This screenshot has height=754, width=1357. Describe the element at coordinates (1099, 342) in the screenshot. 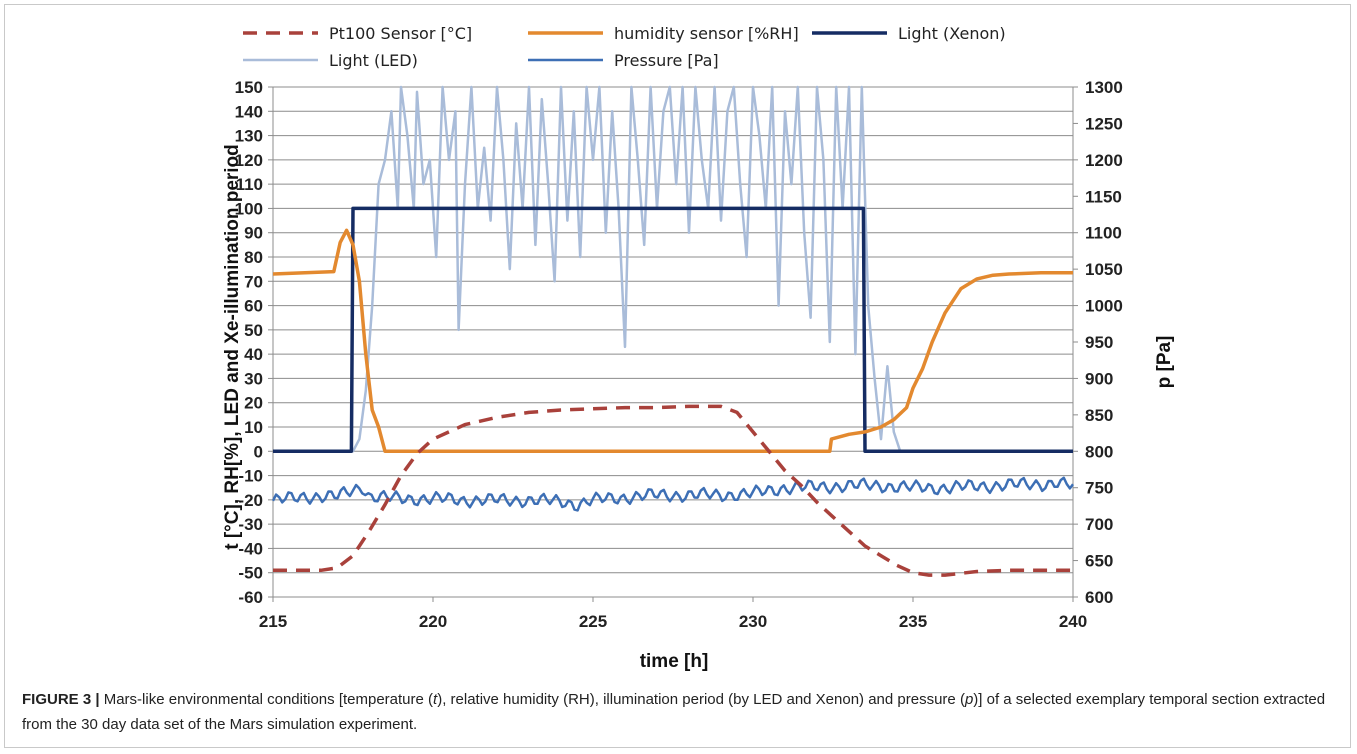

I see `y-right-tick-label: 950` at that location.